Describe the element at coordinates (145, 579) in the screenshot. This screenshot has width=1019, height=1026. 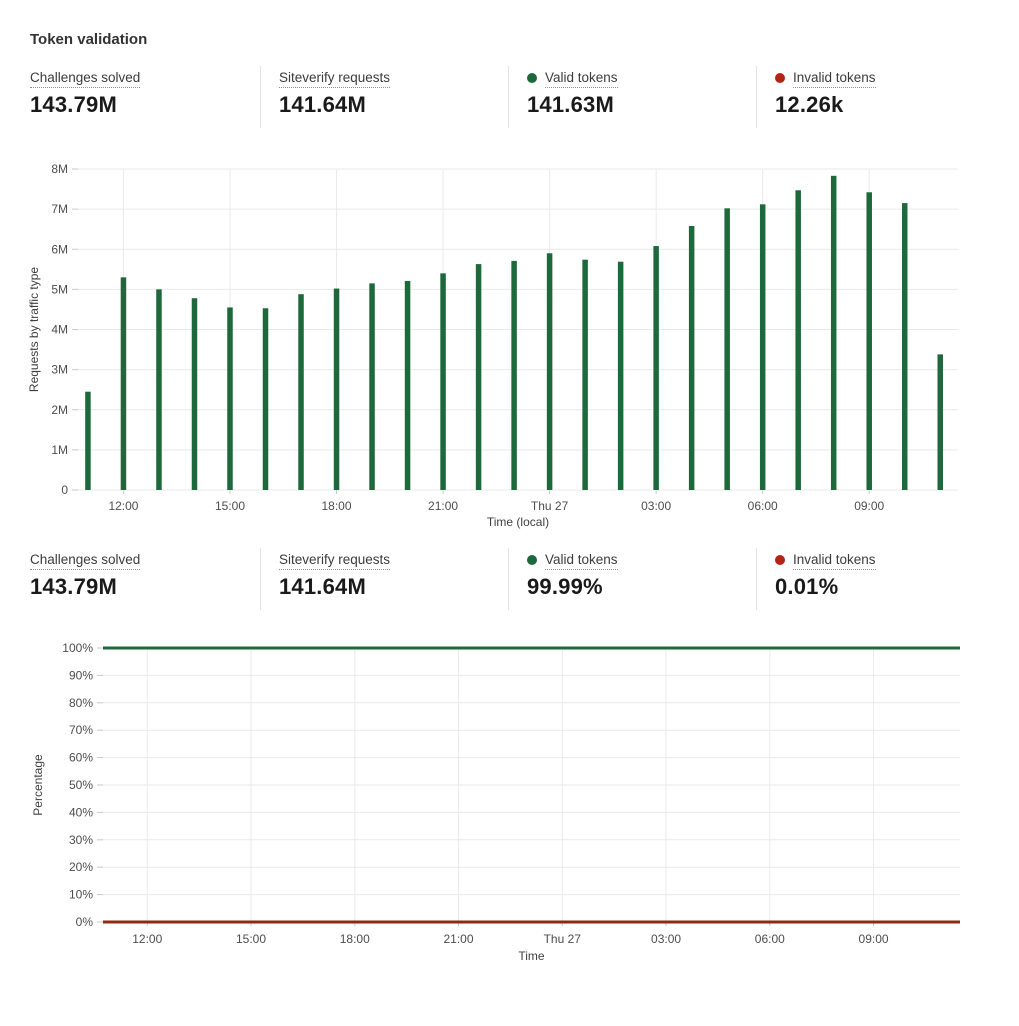
I see `stat-challenges-solved-pct: Challenges solved 143.79M` at that location.